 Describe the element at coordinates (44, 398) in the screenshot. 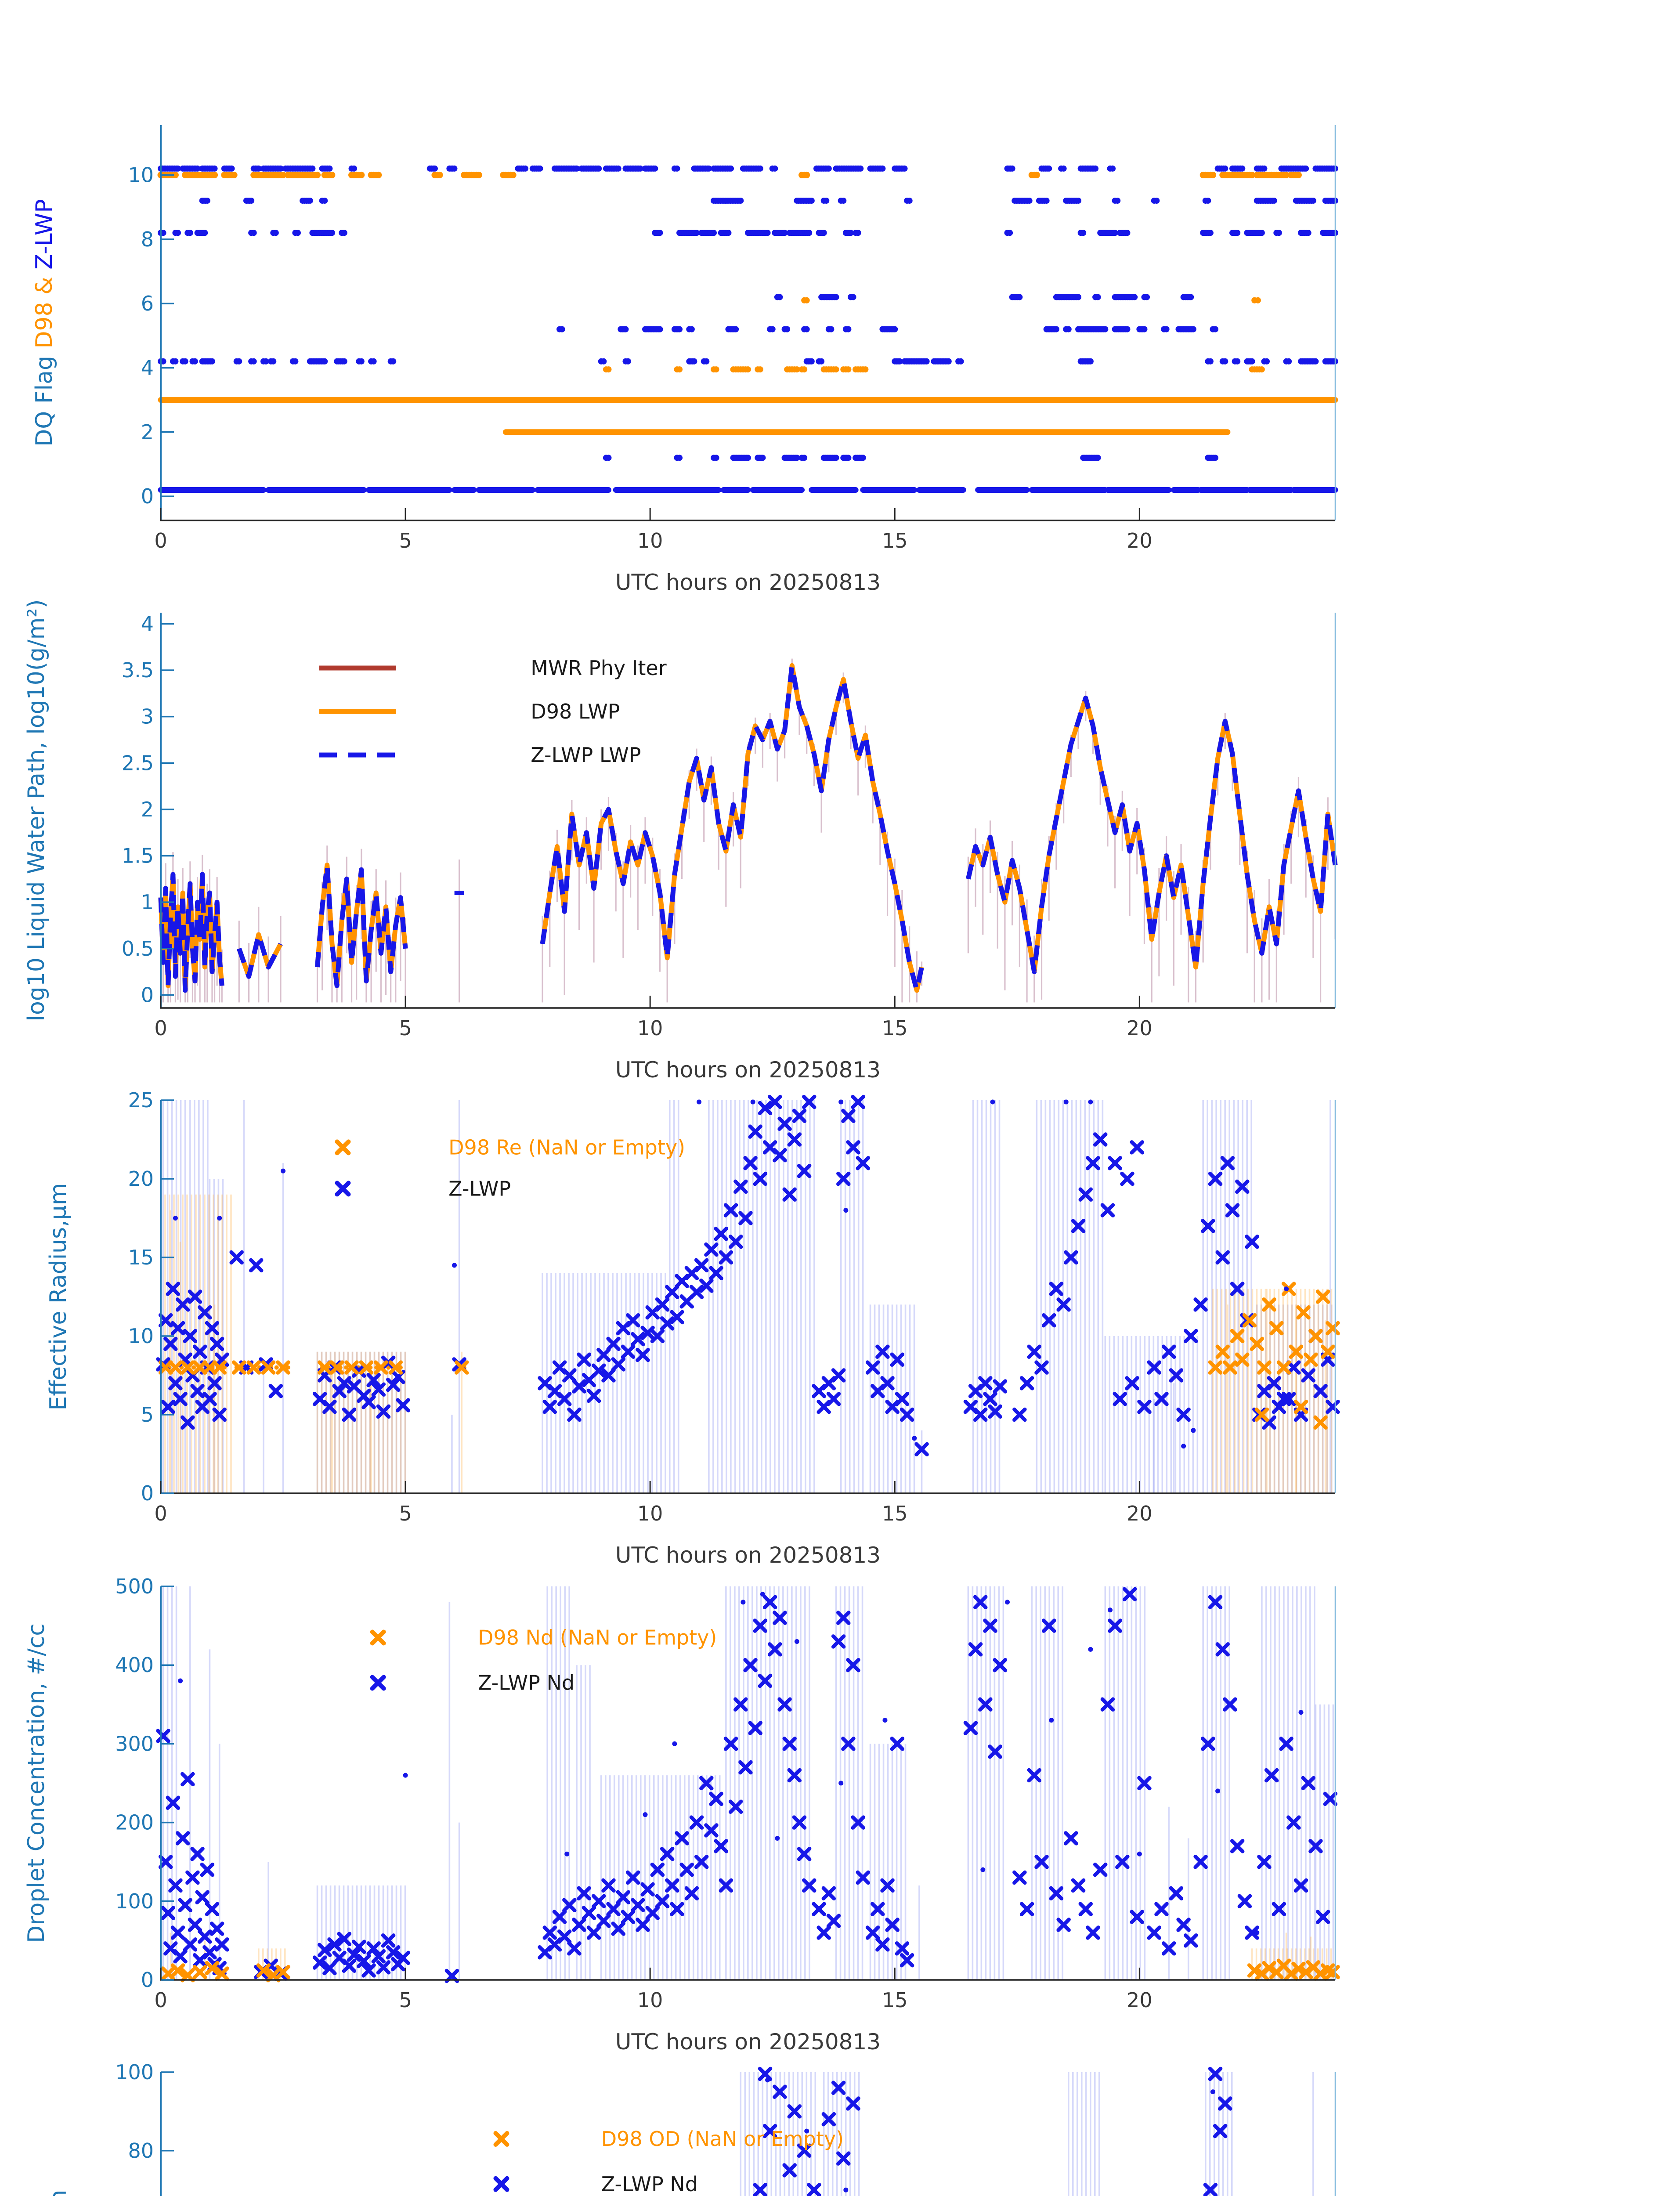

I see `y-axis-label-part: DQ Flag` at that location.